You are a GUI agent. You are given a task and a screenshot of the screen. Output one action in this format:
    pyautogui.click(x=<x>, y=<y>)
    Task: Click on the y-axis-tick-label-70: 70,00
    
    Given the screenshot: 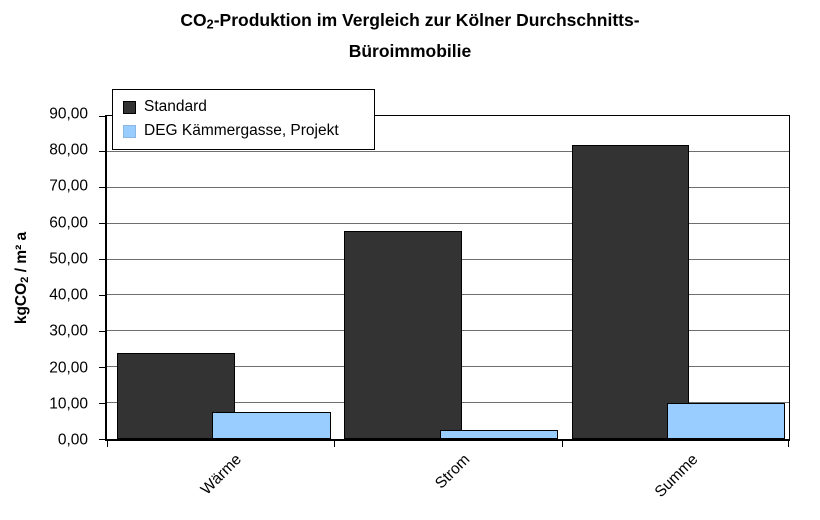 What is the action you would take?
    pyautogui.click(x=68, y=186)
    